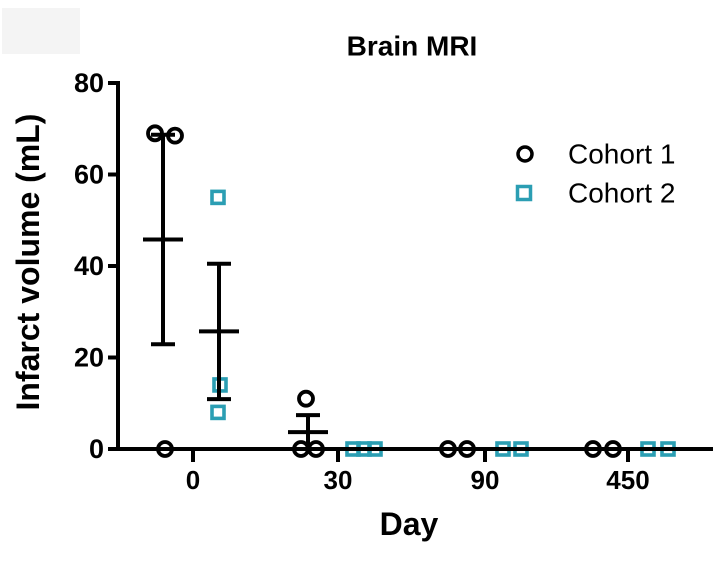 This screenshot has height=561, width=718. Describe the element at coordinates (193, 480) in the screenshot. I see `x-tick-label: 0` at that location.